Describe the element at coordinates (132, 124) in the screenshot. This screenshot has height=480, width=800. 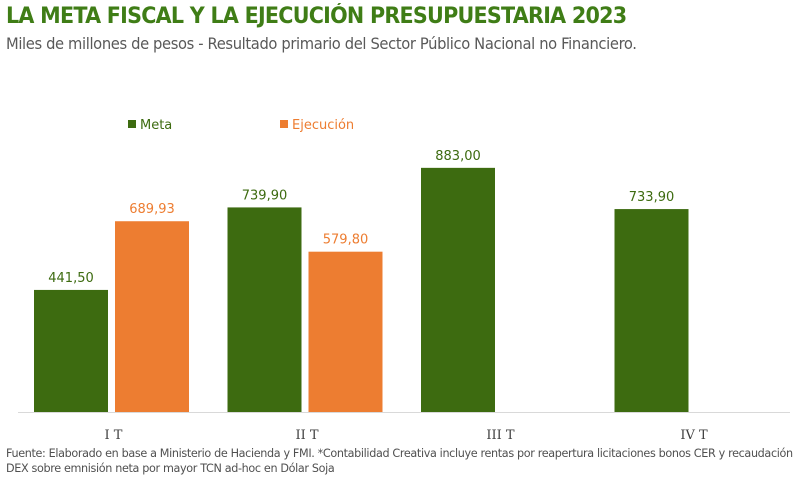
I see `legend-swatch-meta` at that location.